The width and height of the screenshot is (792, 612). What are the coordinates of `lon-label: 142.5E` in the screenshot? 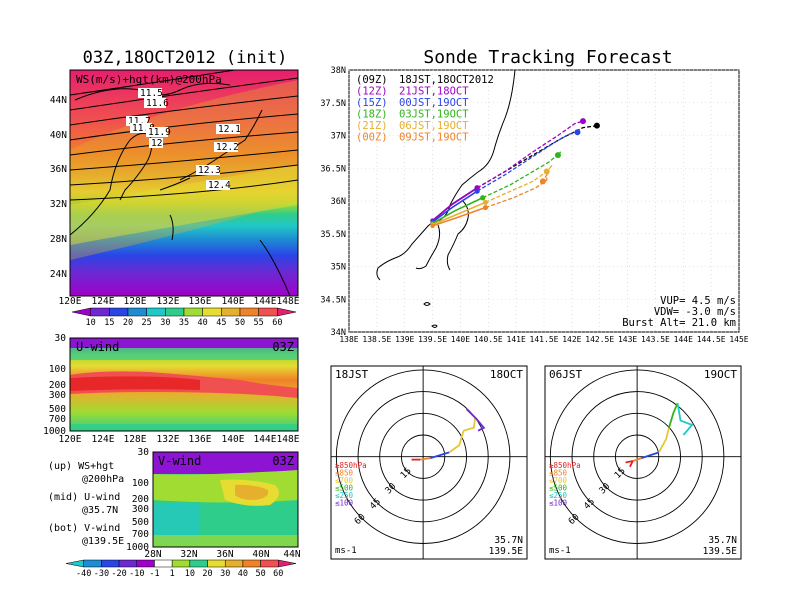 It's located at (599, 339).